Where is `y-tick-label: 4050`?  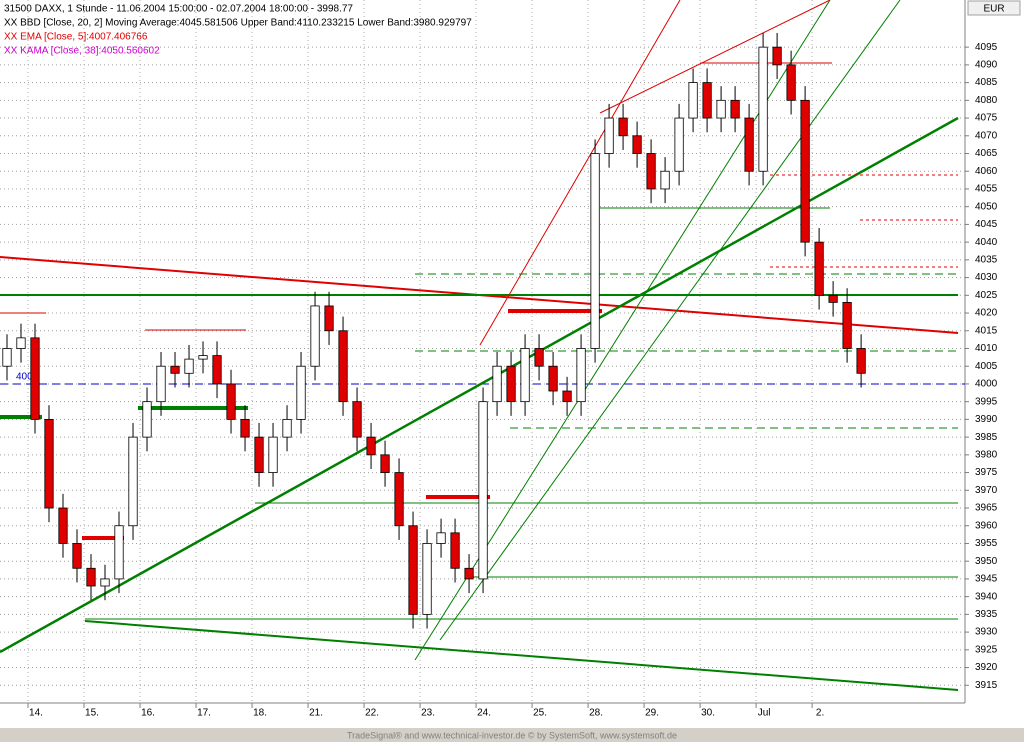 y-tick-label: 4050 is located at coordinates (986, 206).